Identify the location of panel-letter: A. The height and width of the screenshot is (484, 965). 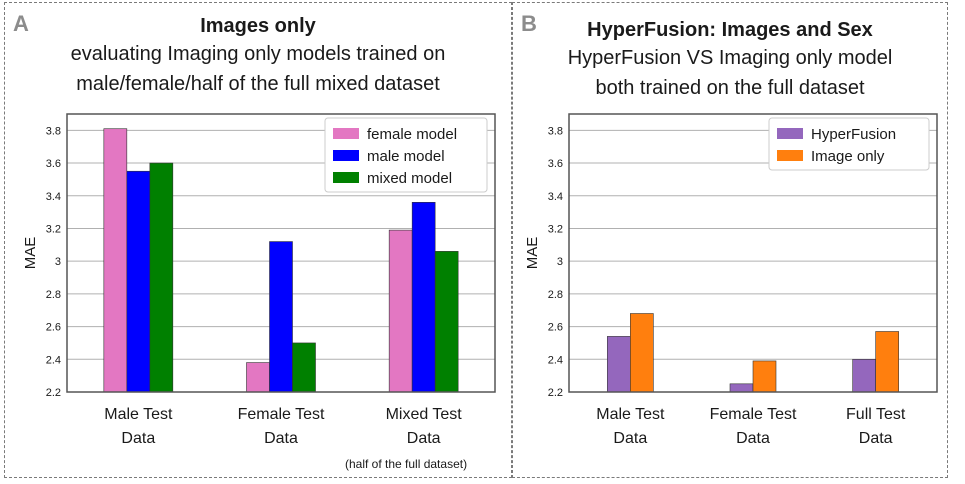
(21, 23).